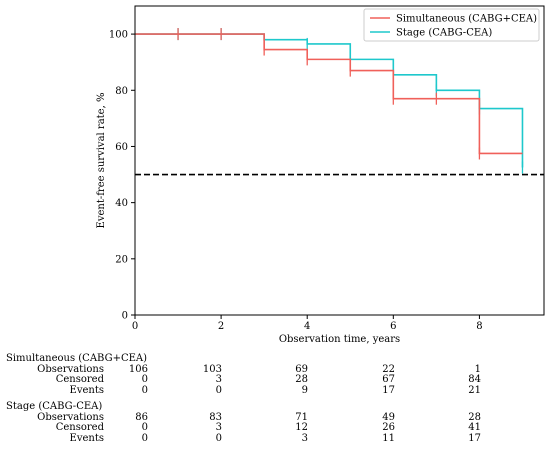 This screenshot has height=449, width=550. Describe the element at coordinates (275, 428) in the screenshot. I see `risk-row-censored: Censored 0 3 12 26 41` at that location.